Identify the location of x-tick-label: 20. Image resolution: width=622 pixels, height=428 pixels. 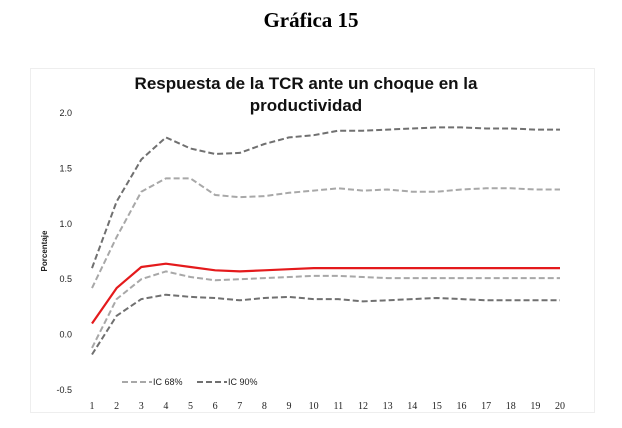
(560, 406).